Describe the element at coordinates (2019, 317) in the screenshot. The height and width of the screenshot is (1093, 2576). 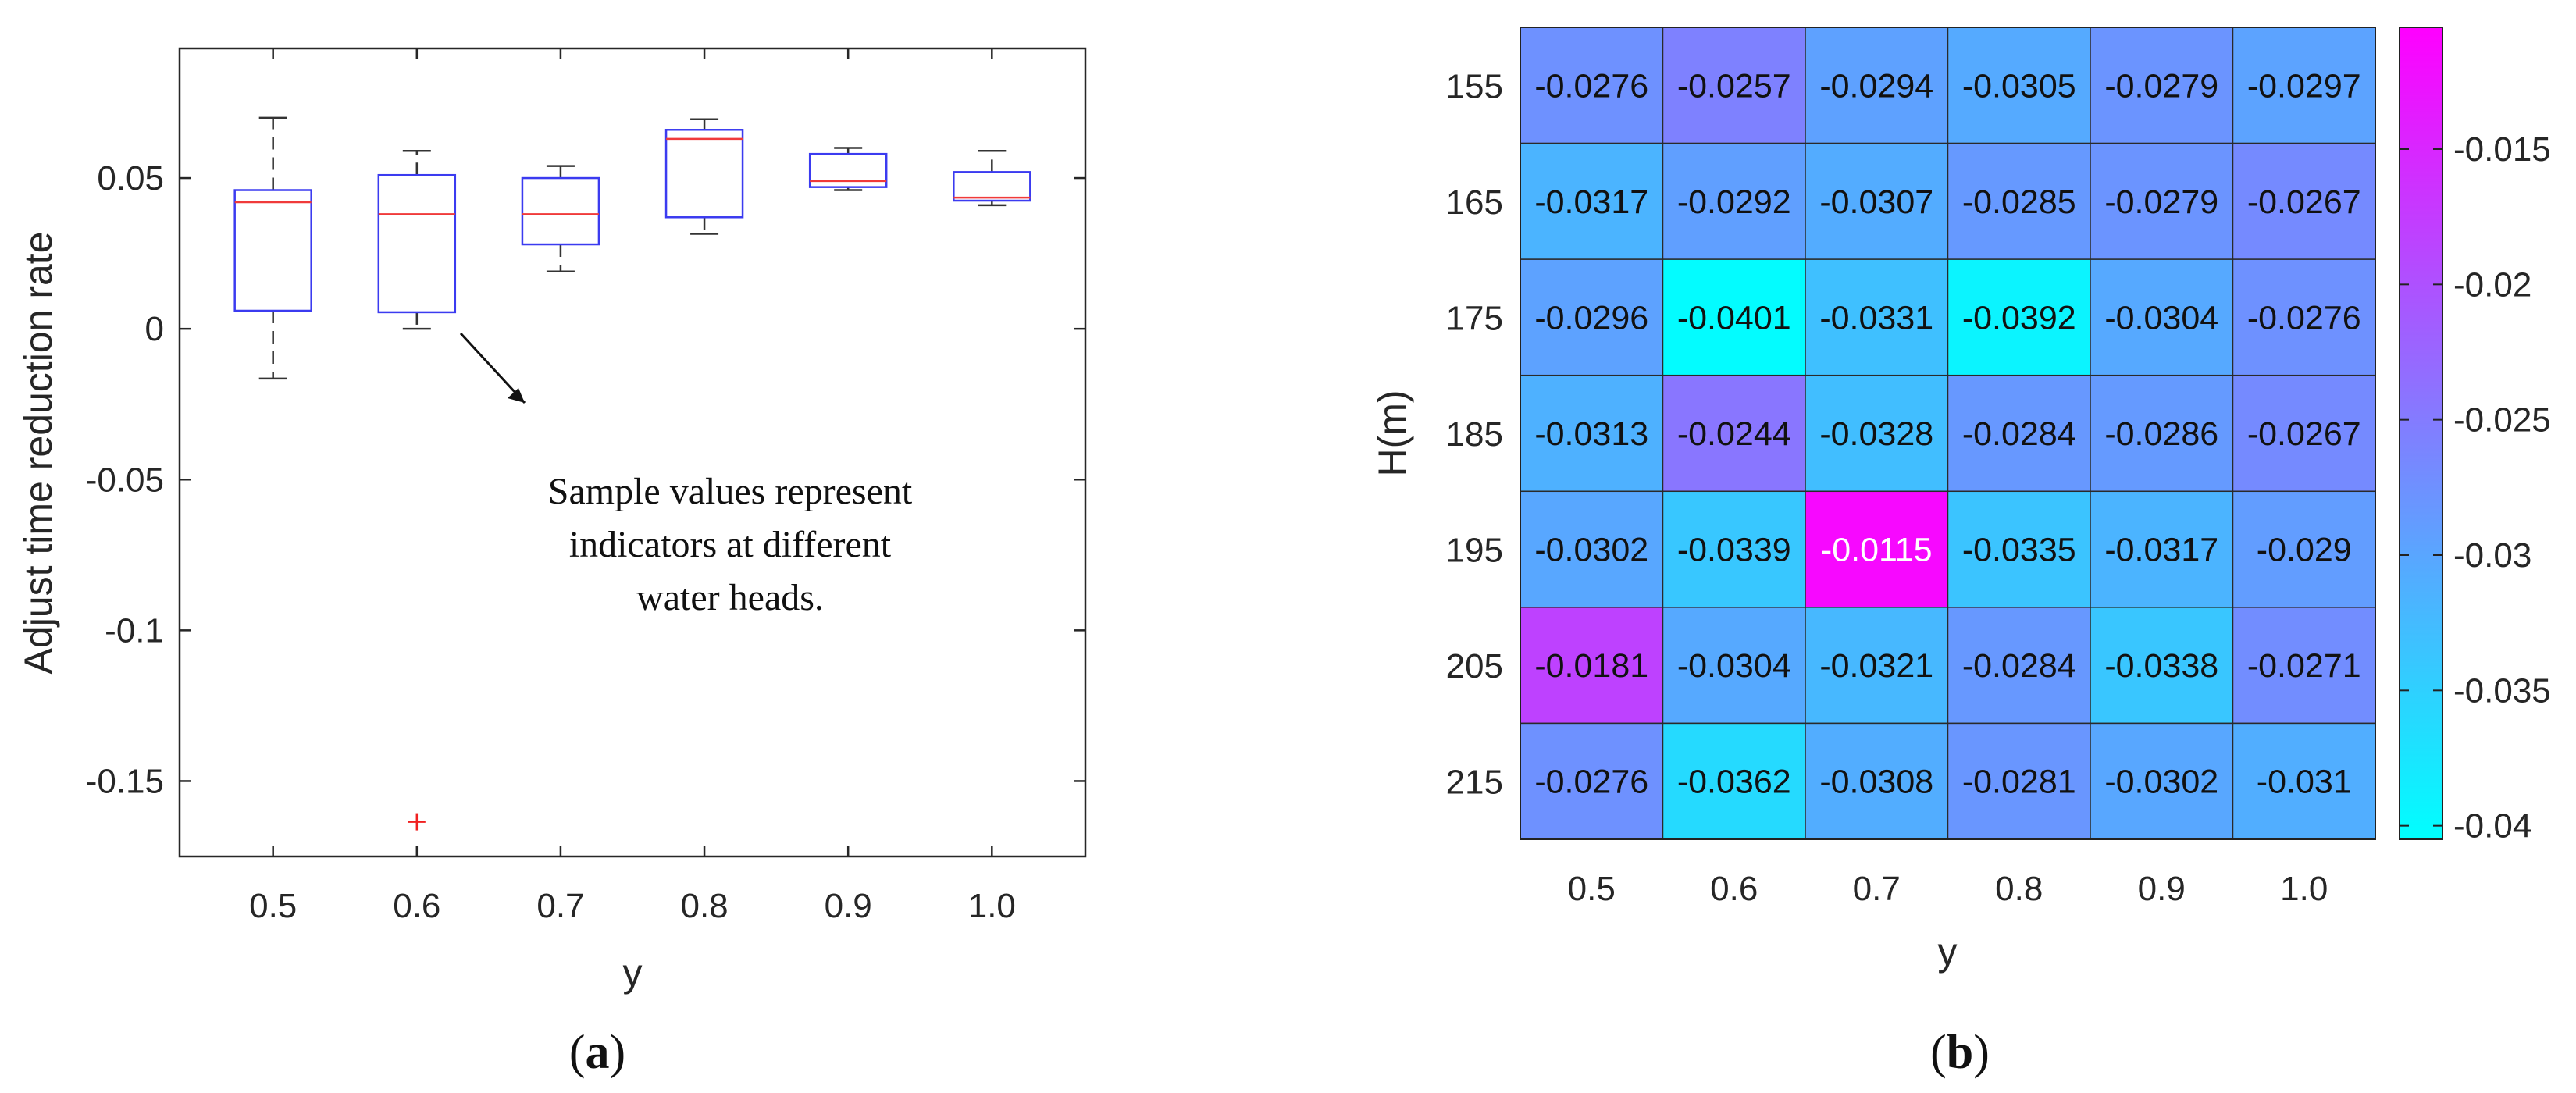
I see `cell-value: -0.0392` at that location.